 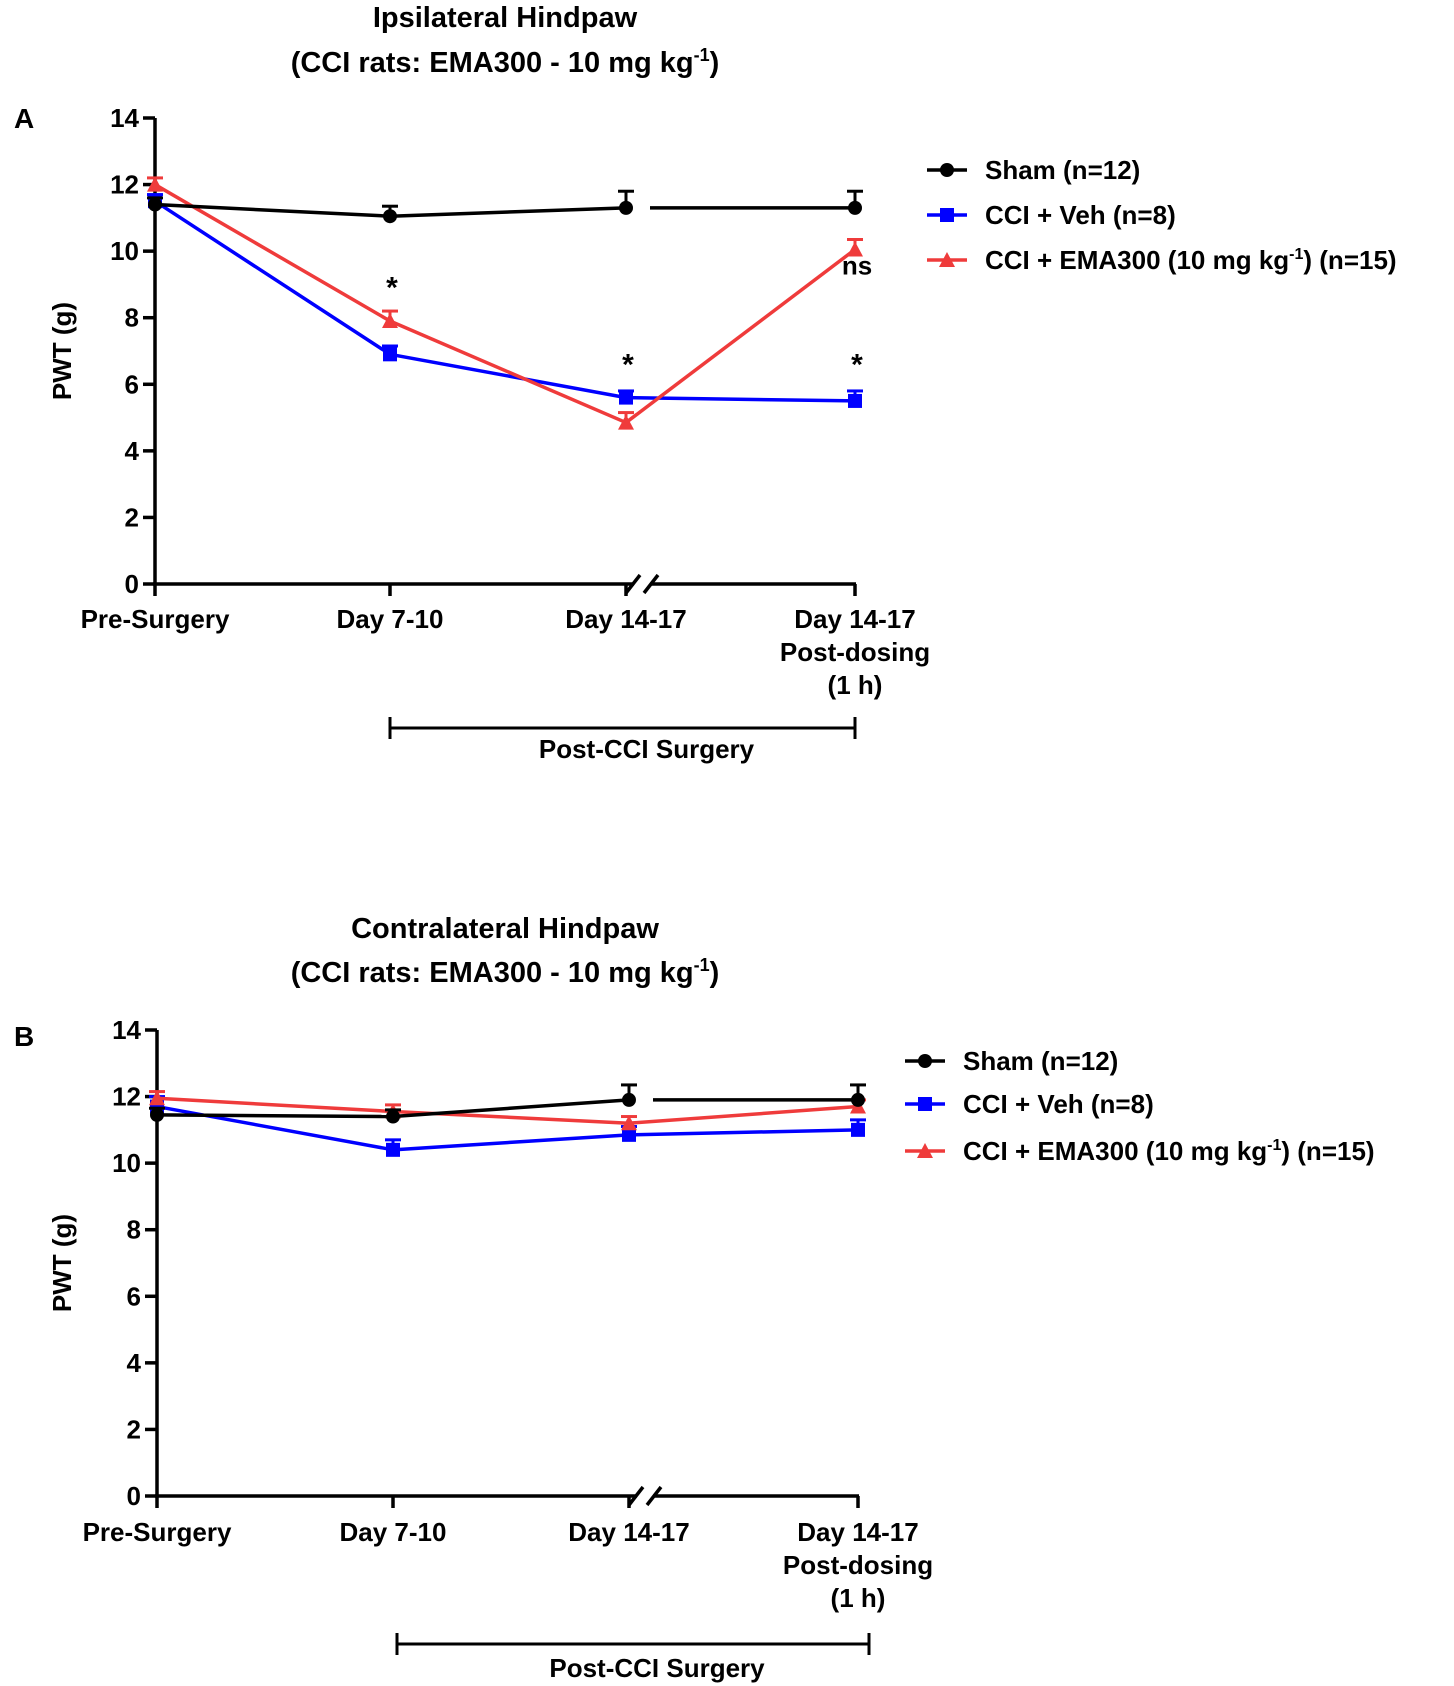 I want to click on bracket-label: Post-CCI Surgery, so click(x=657, y=1668).